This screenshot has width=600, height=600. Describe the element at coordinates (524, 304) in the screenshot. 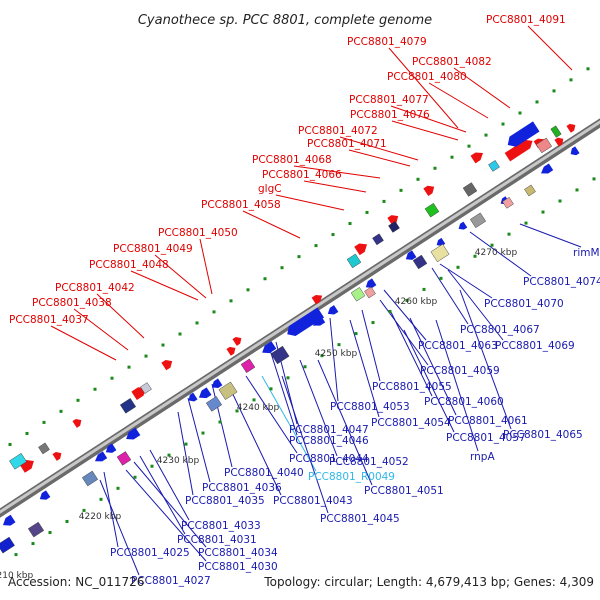

I see `gene-label: PCC8801_4070` at that location.